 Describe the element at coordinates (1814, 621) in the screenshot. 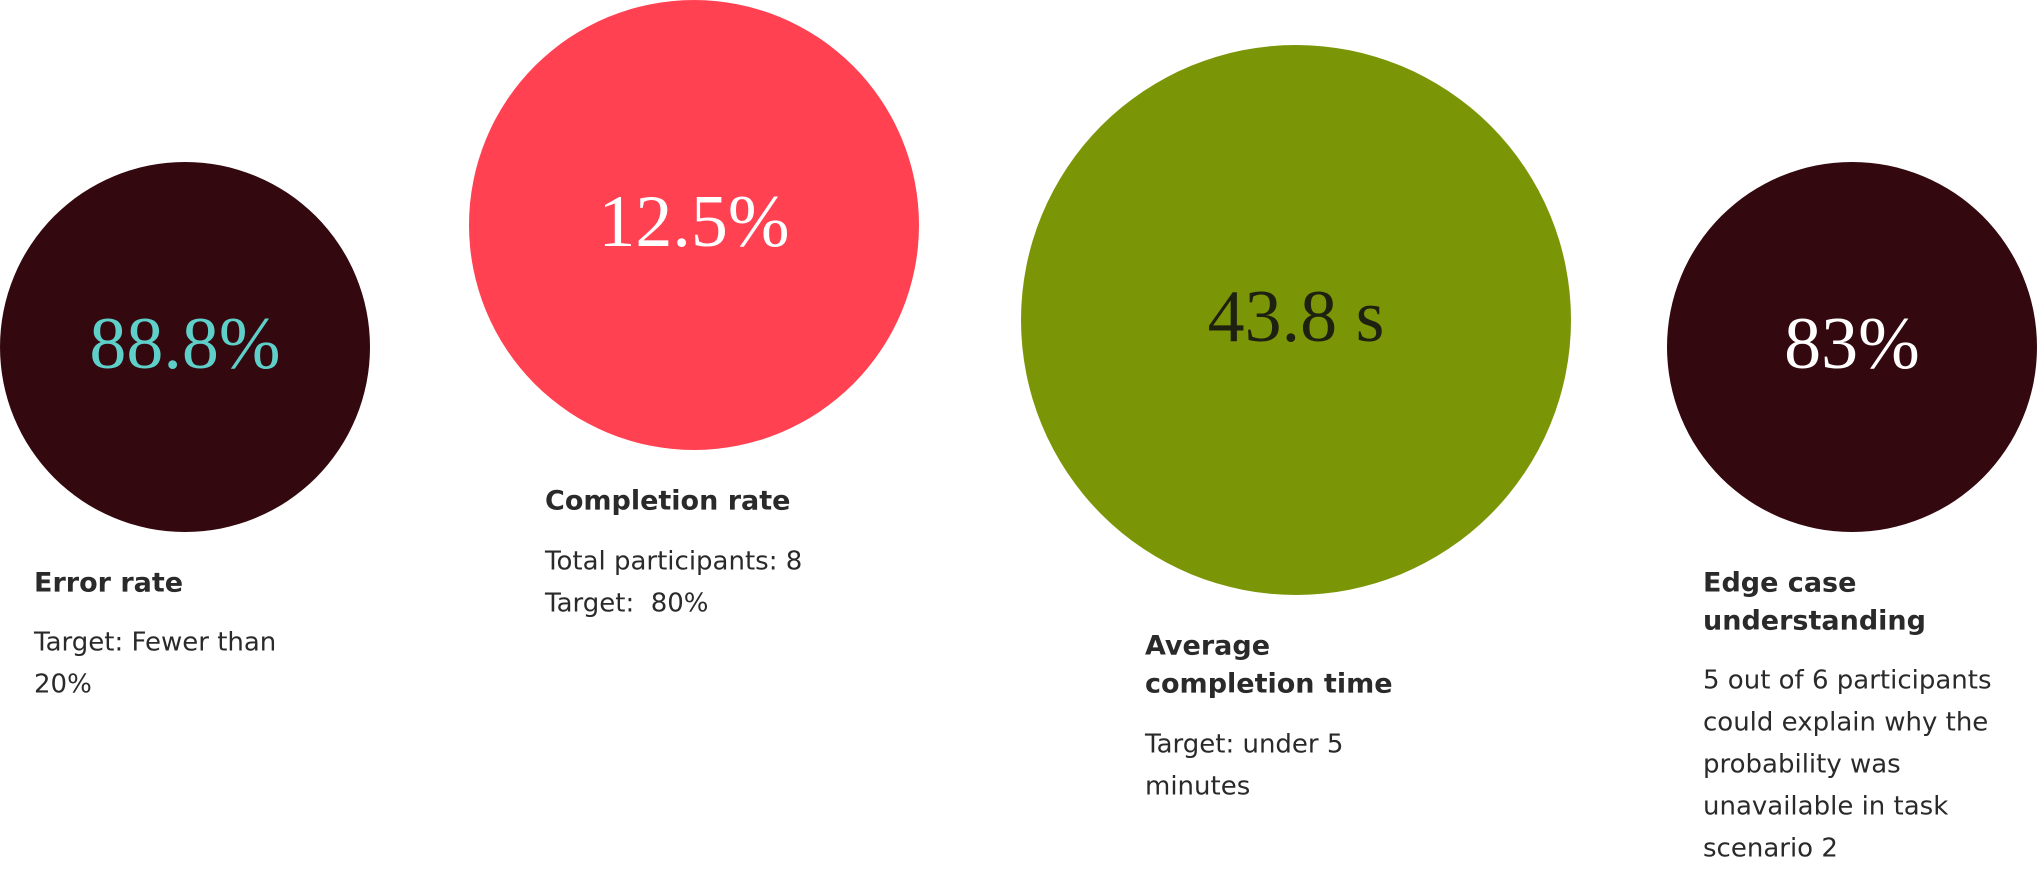

I see `metric-title: understanding` at that location.